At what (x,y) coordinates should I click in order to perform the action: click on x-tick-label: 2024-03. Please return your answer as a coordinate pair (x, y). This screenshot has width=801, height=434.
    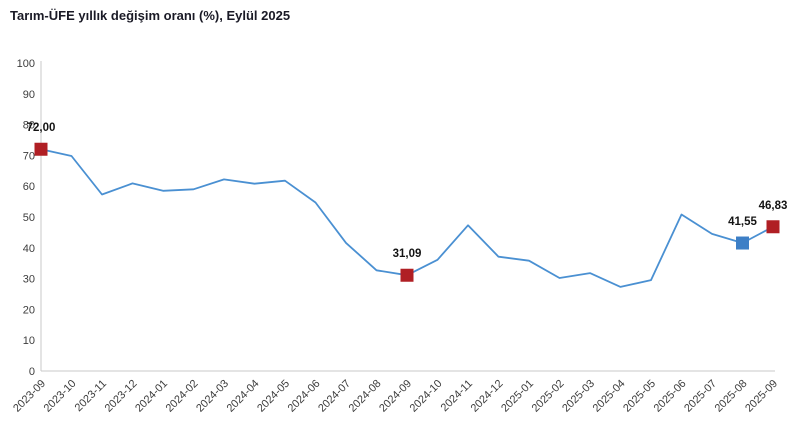
    Looking at the image, I should click on (212, 396).